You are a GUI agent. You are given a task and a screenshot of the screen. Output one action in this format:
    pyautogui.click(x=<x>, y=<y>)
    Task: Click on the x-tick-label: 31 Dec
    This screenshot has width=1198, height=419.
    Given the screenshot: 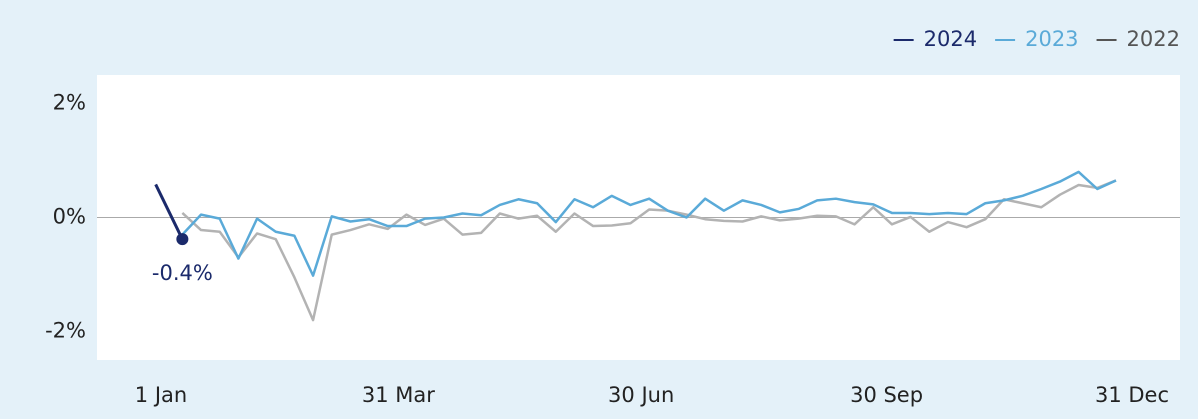 What is the action you would take?
    pyautogui.click(x=1132, y=395)
    